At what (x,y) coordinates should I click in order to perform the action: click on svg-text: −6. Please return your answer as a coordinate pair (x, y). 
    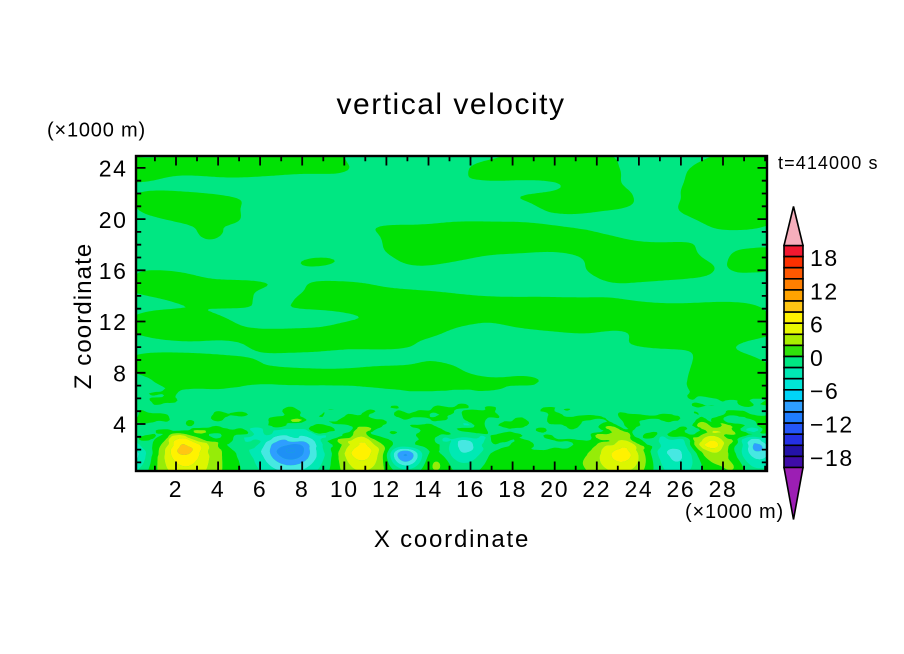
    Looking at the image, I should click on (824, 391).